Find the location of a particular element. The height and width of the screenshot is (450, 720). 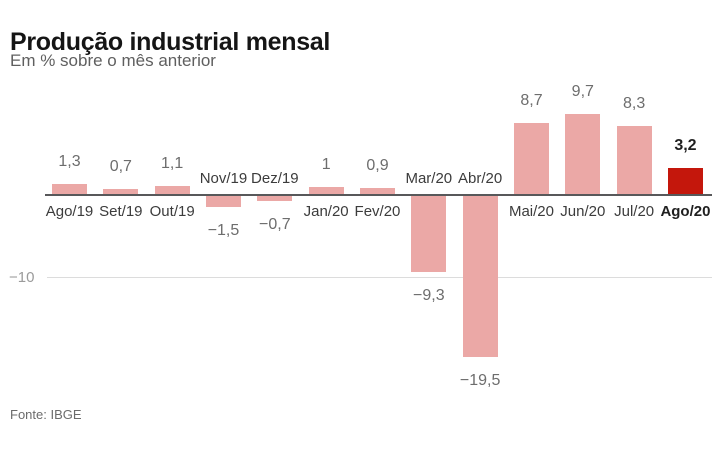

month-label-mai-20: Mai/20 is located at coordinates (531, 211).